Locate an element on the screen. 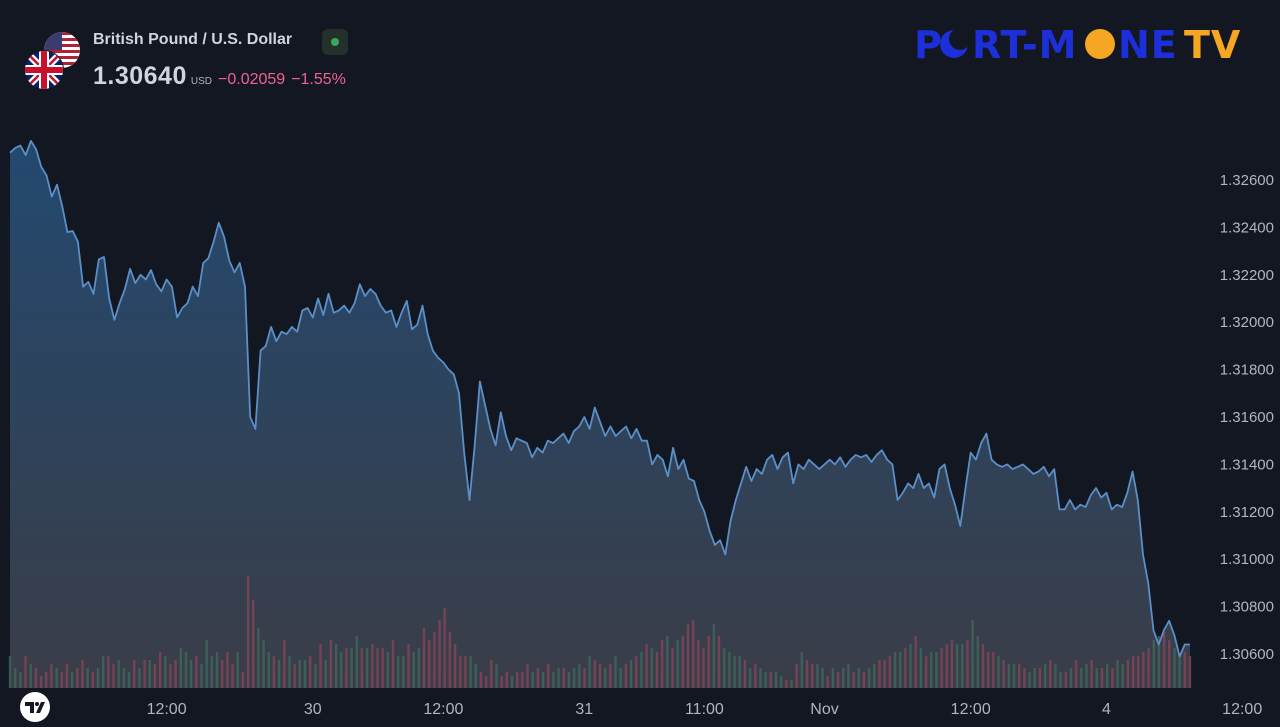 The height and width of the screenshot is (727, 1280). time-tick-label: 12:00 is located at coordinates (167, 709).